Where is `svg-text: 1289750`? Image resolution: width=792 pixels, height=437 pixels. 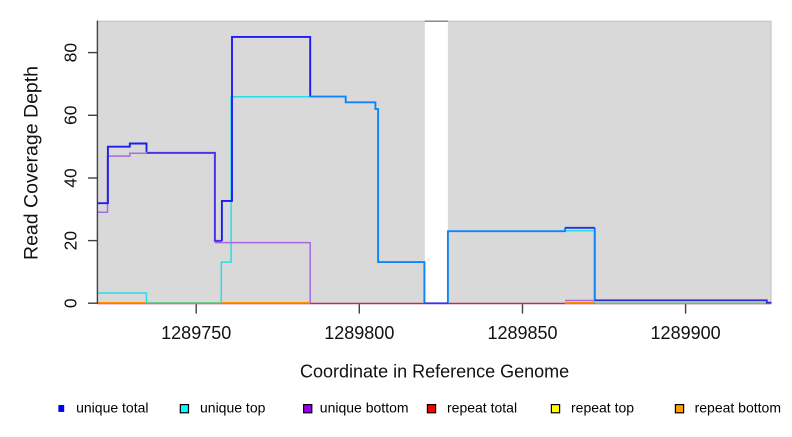 svg-text: 1289750 is located at coordinates (196, 333).